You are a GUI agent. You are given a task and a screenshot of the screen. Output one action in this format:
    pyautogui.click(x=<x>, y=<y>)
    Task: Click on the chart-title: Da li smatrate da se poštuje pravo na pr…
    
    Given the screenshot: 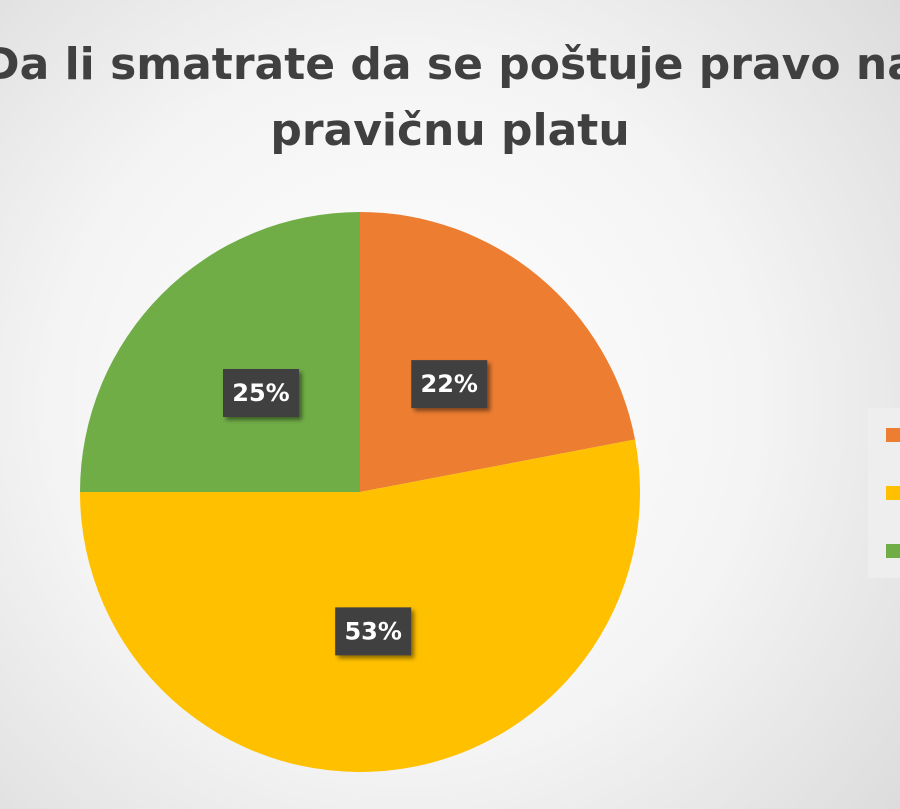 What is the action you would take?
    pyautogui.click(x=450, y=97)
    